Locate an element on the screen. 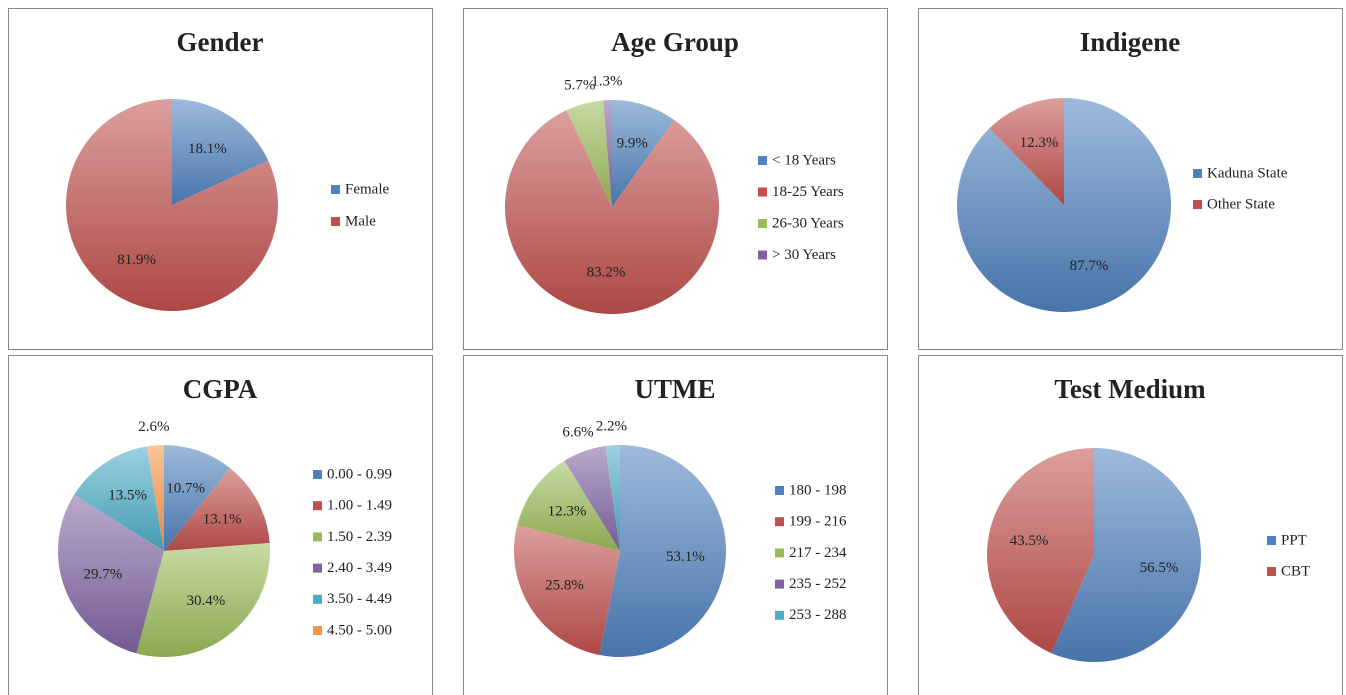  legend-label: Female is located at coordinates (367, 189).